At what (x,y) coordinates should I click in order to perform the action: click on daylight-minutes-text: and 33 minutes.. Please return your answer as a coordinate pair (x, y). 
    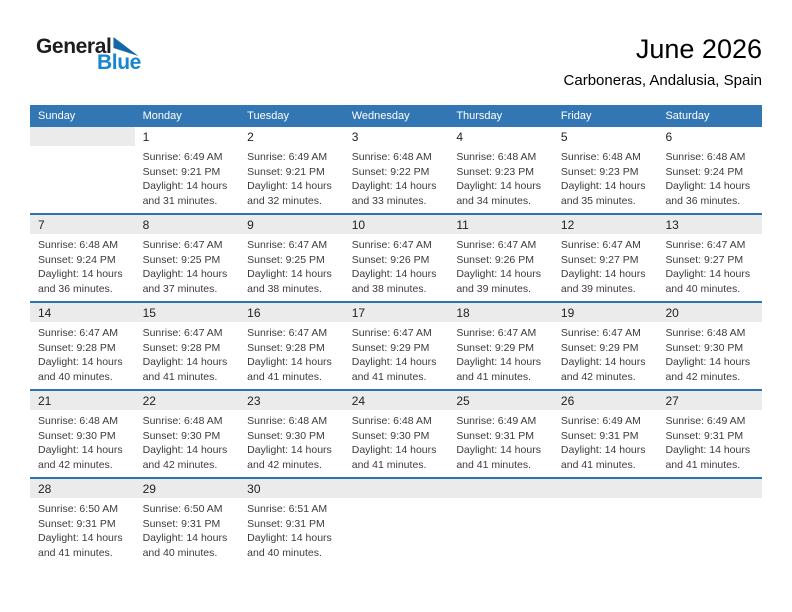
    Looking at the image, I should click on (389, 200).